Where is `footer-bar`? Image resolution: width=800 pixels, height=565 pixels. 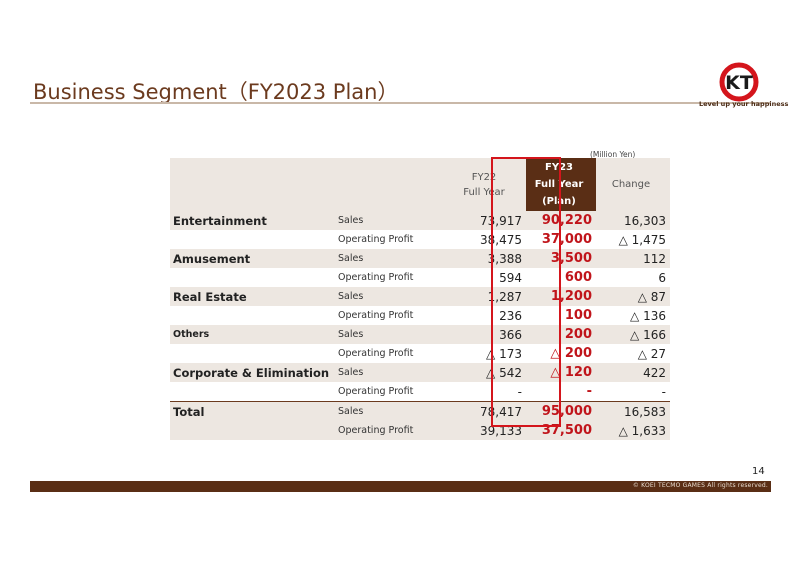
footer-bar is located at coordinates (400, 486).